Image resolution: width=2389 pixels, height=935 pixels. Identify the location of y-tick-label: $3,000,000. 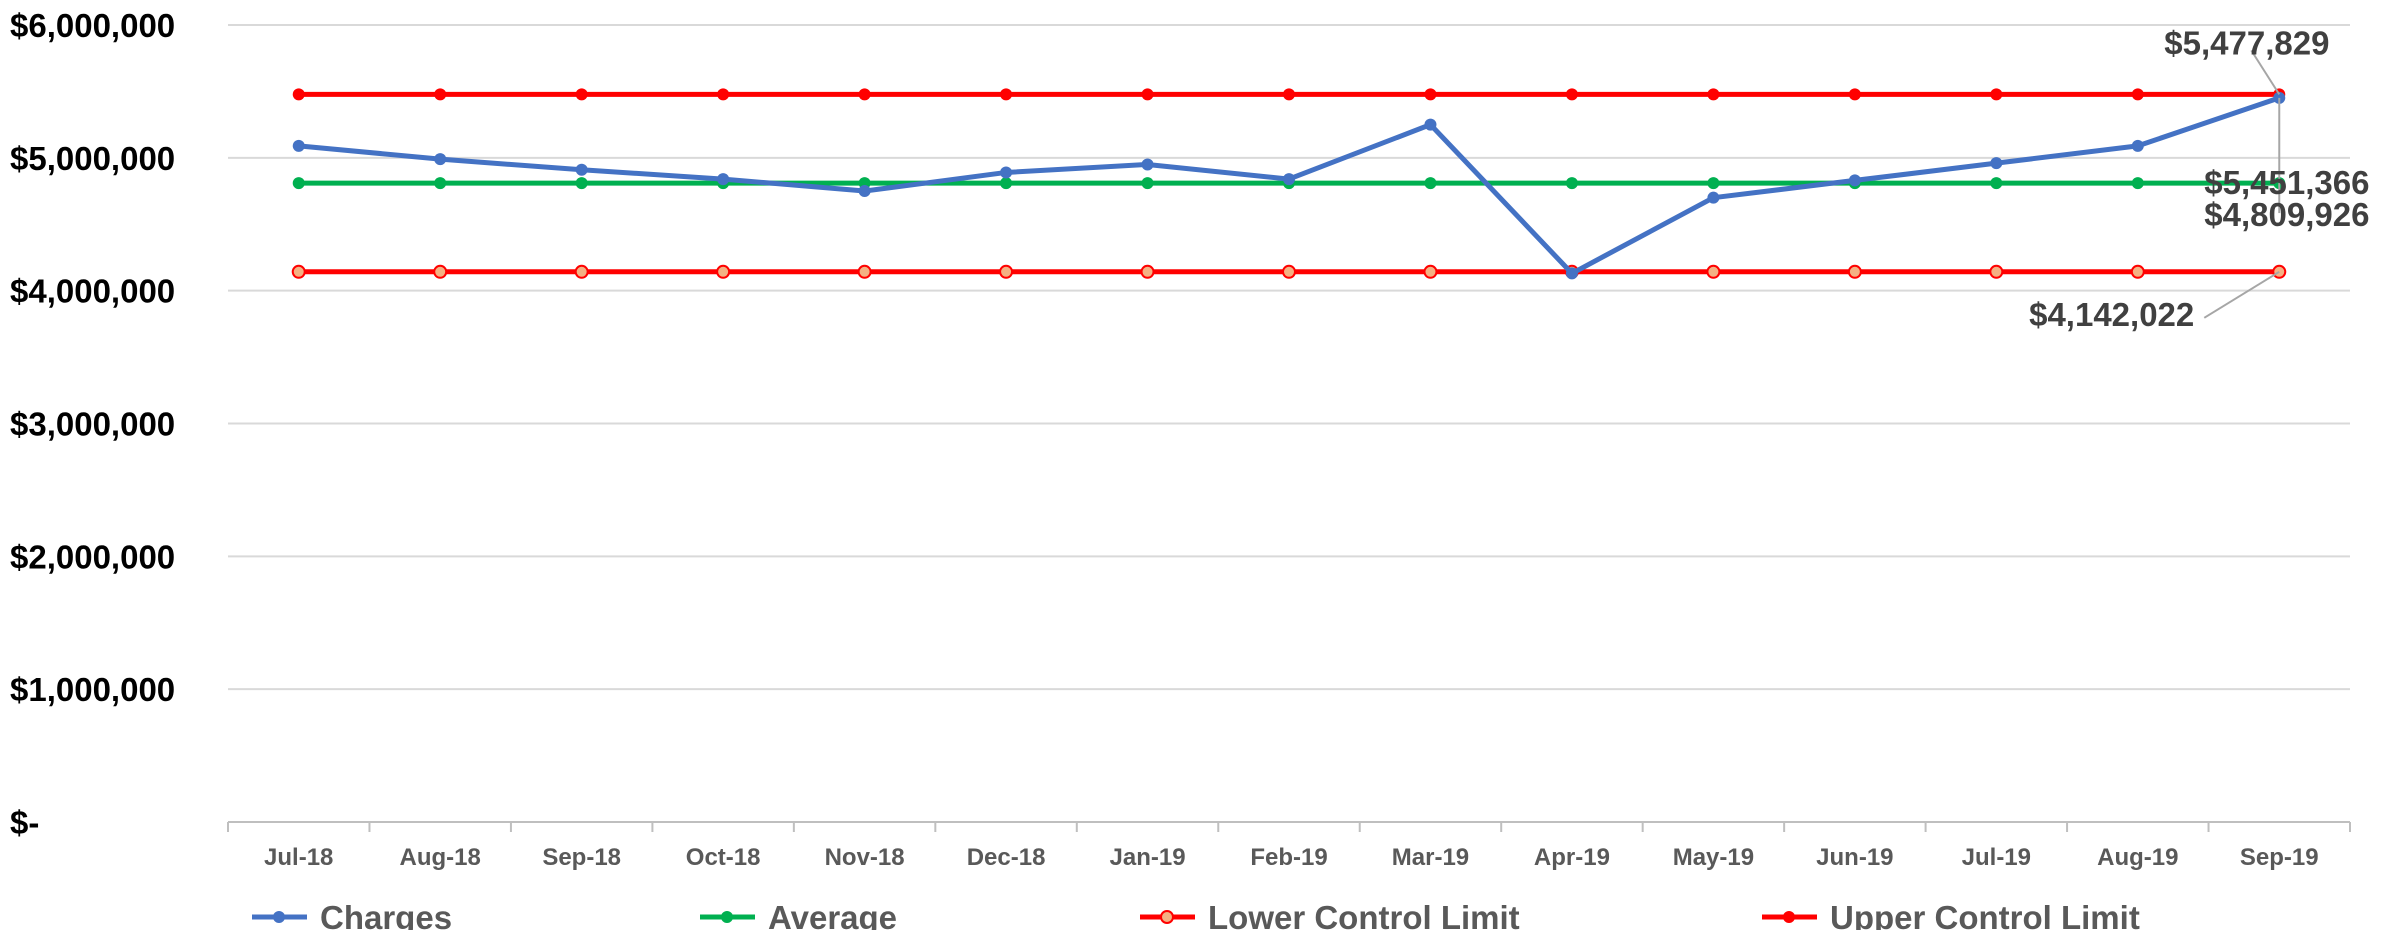
(92, 424).